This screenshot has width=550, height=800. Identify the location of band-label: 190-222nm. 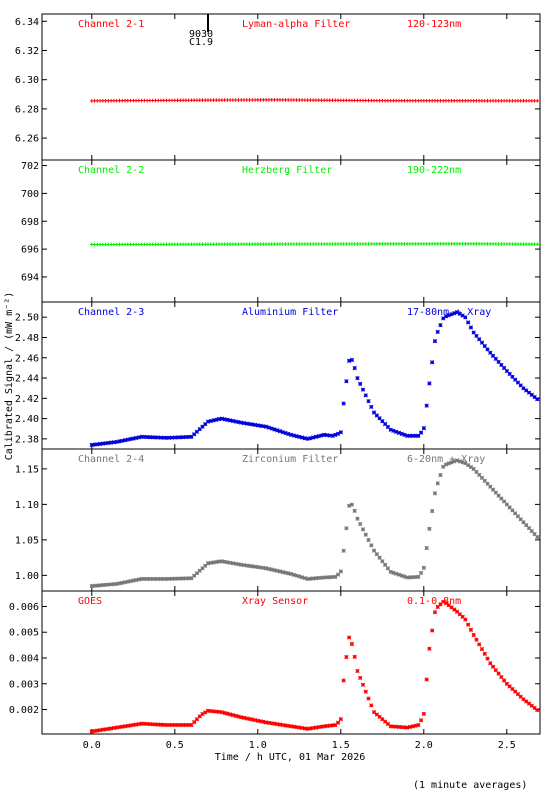
(434, 170).